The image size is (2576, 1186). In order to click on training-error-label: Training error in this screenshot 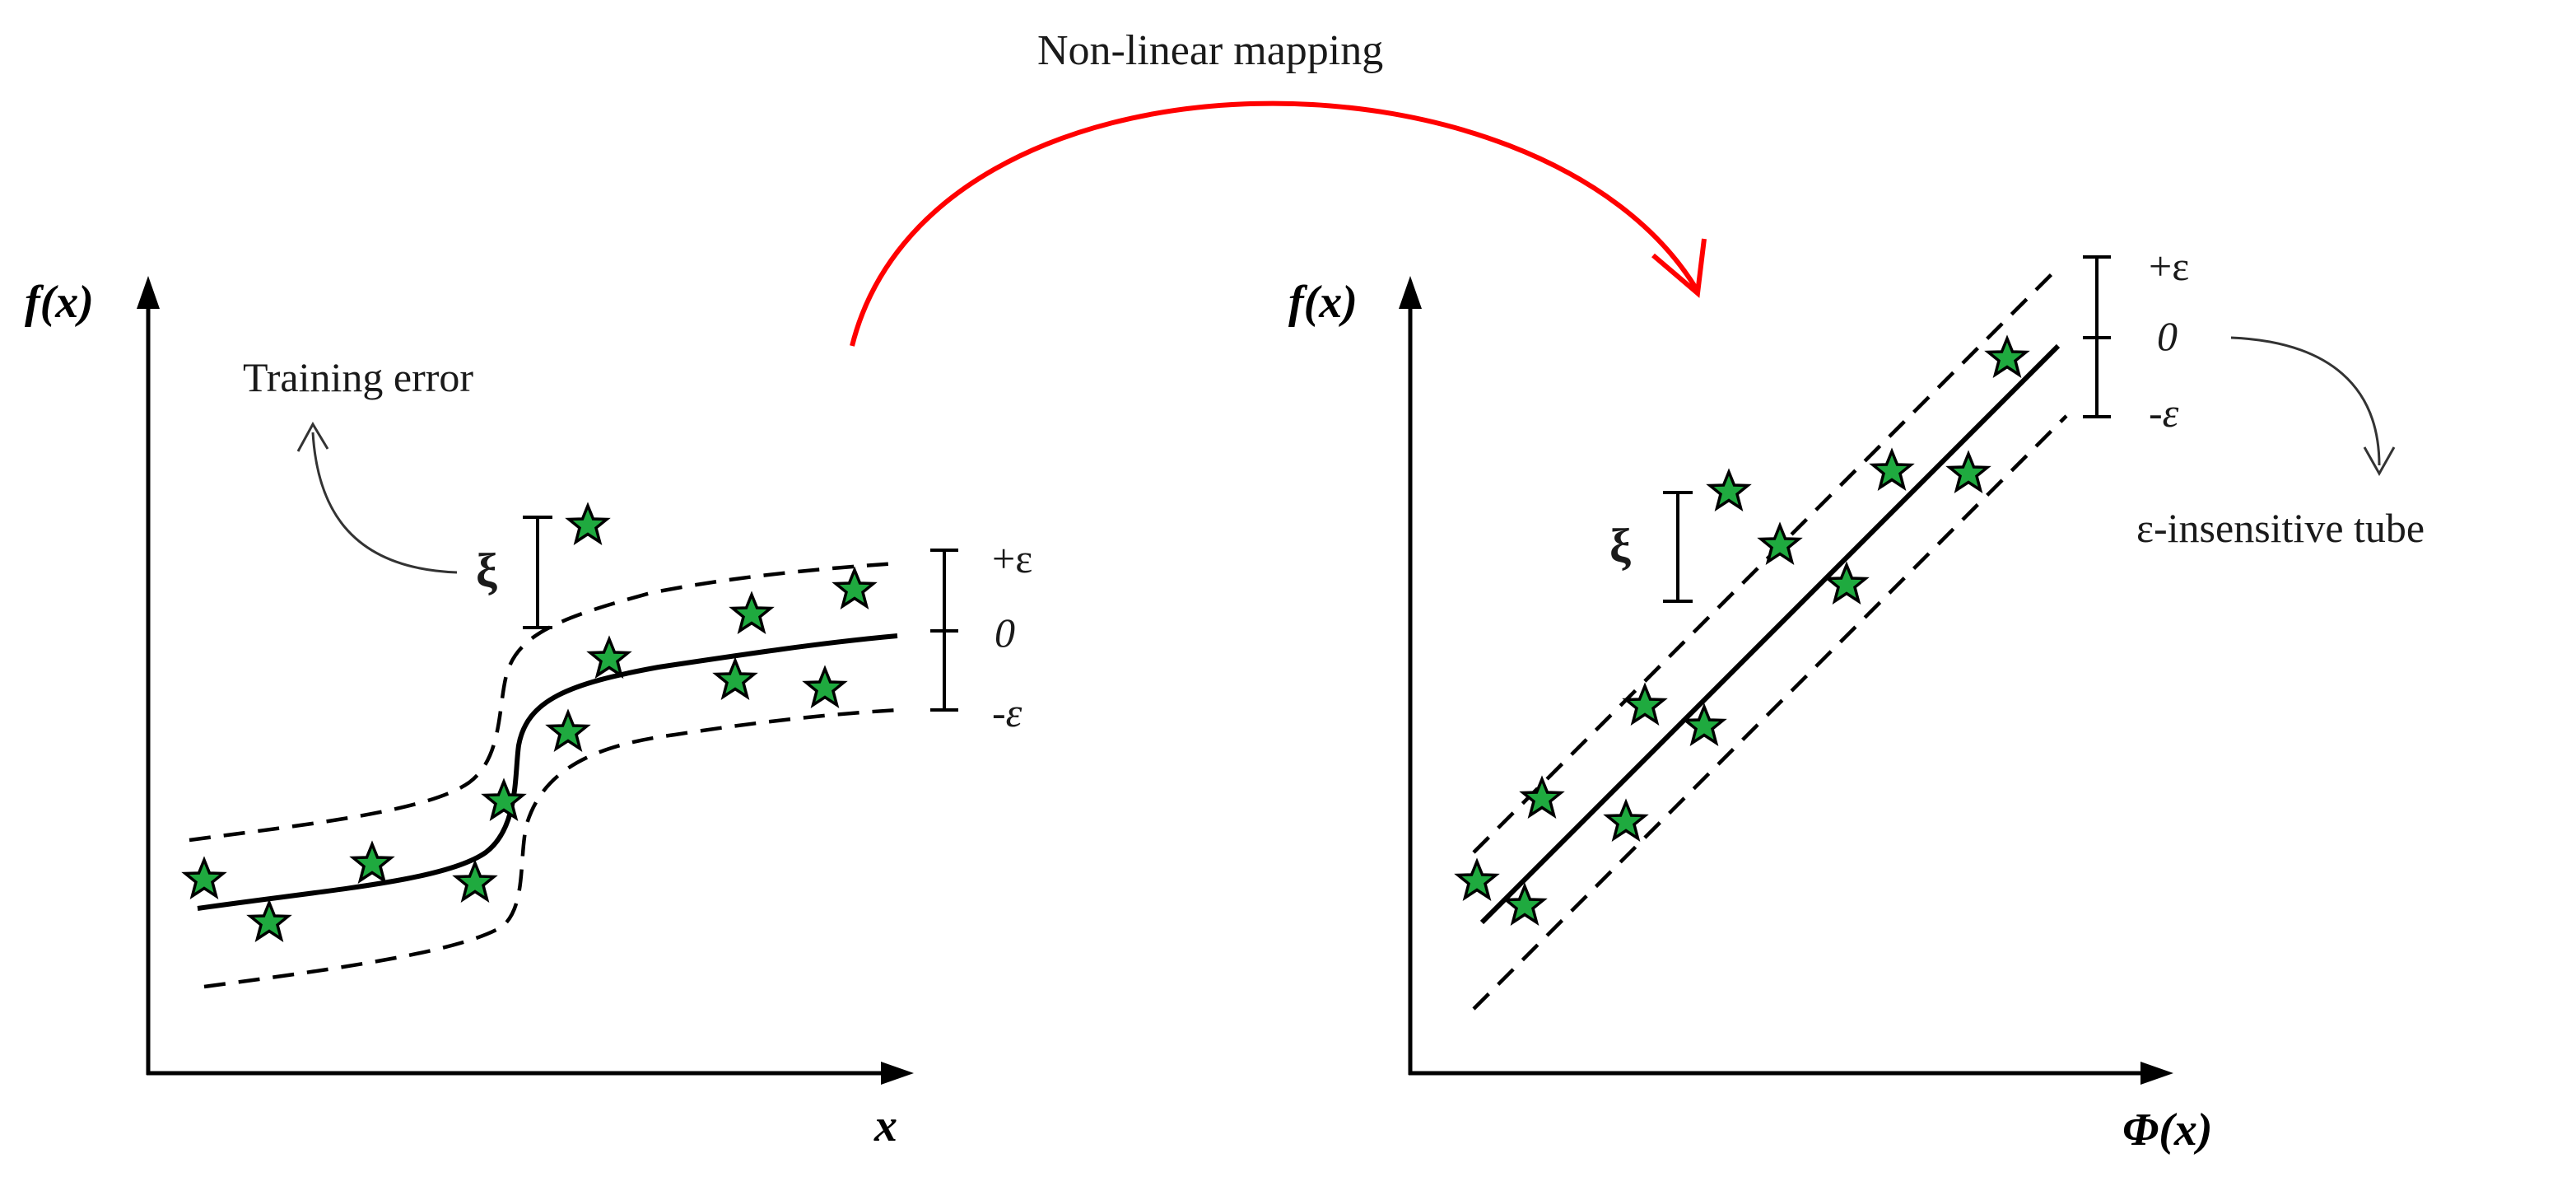, I will do `click(358, 377)`.